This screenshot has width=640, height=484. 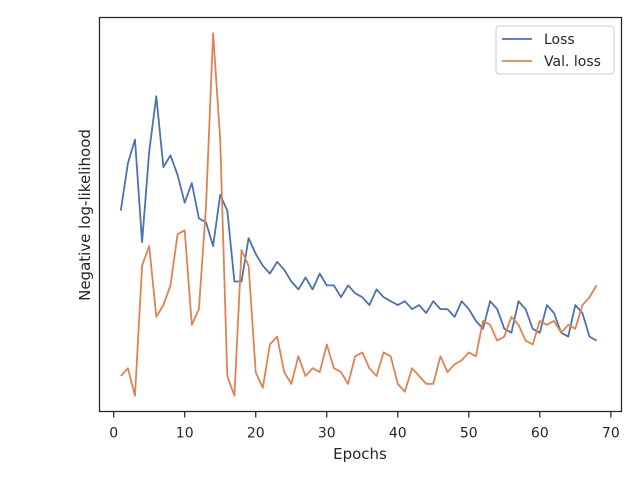 I want to click on x-tick-label: 0, so click(x=113, y=434).